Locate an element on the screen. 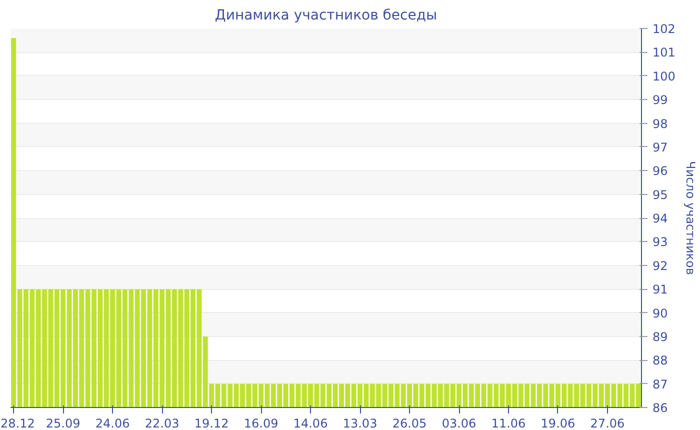 The width and height of the screenshot is (700, 430). y-tick-label: 95 is located at coordinates (660, 195).